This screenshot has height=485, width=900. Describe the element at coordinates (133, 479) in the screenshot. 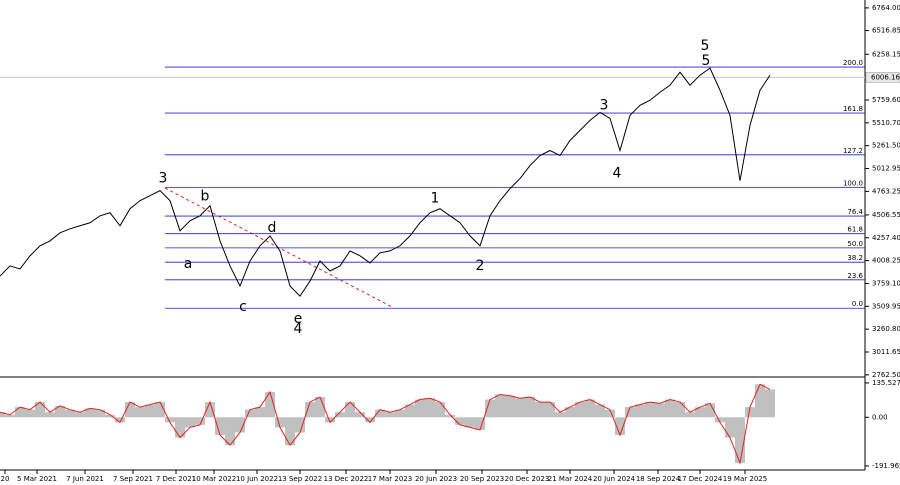

I see `x-tick-label: 7 Sep 2021` at that location.